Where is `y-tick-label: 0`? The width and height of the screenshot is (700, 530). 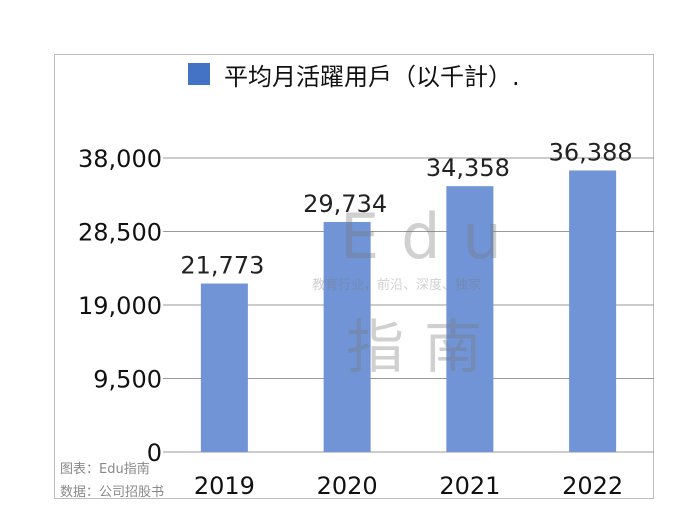
y-tick-label: 0 is located at coordinates (154, 453).